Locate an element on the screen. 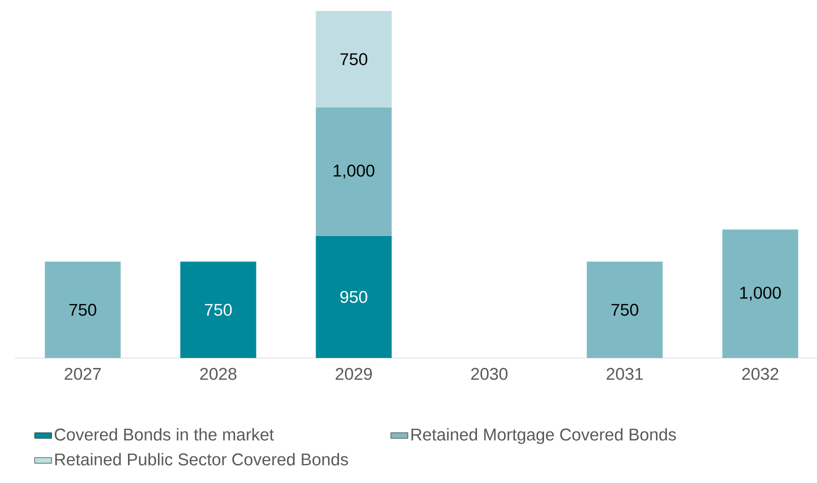 The height and width of the screenshot is (483, 817). x-tick-label: 2031 is located at coordinates (624, 374).